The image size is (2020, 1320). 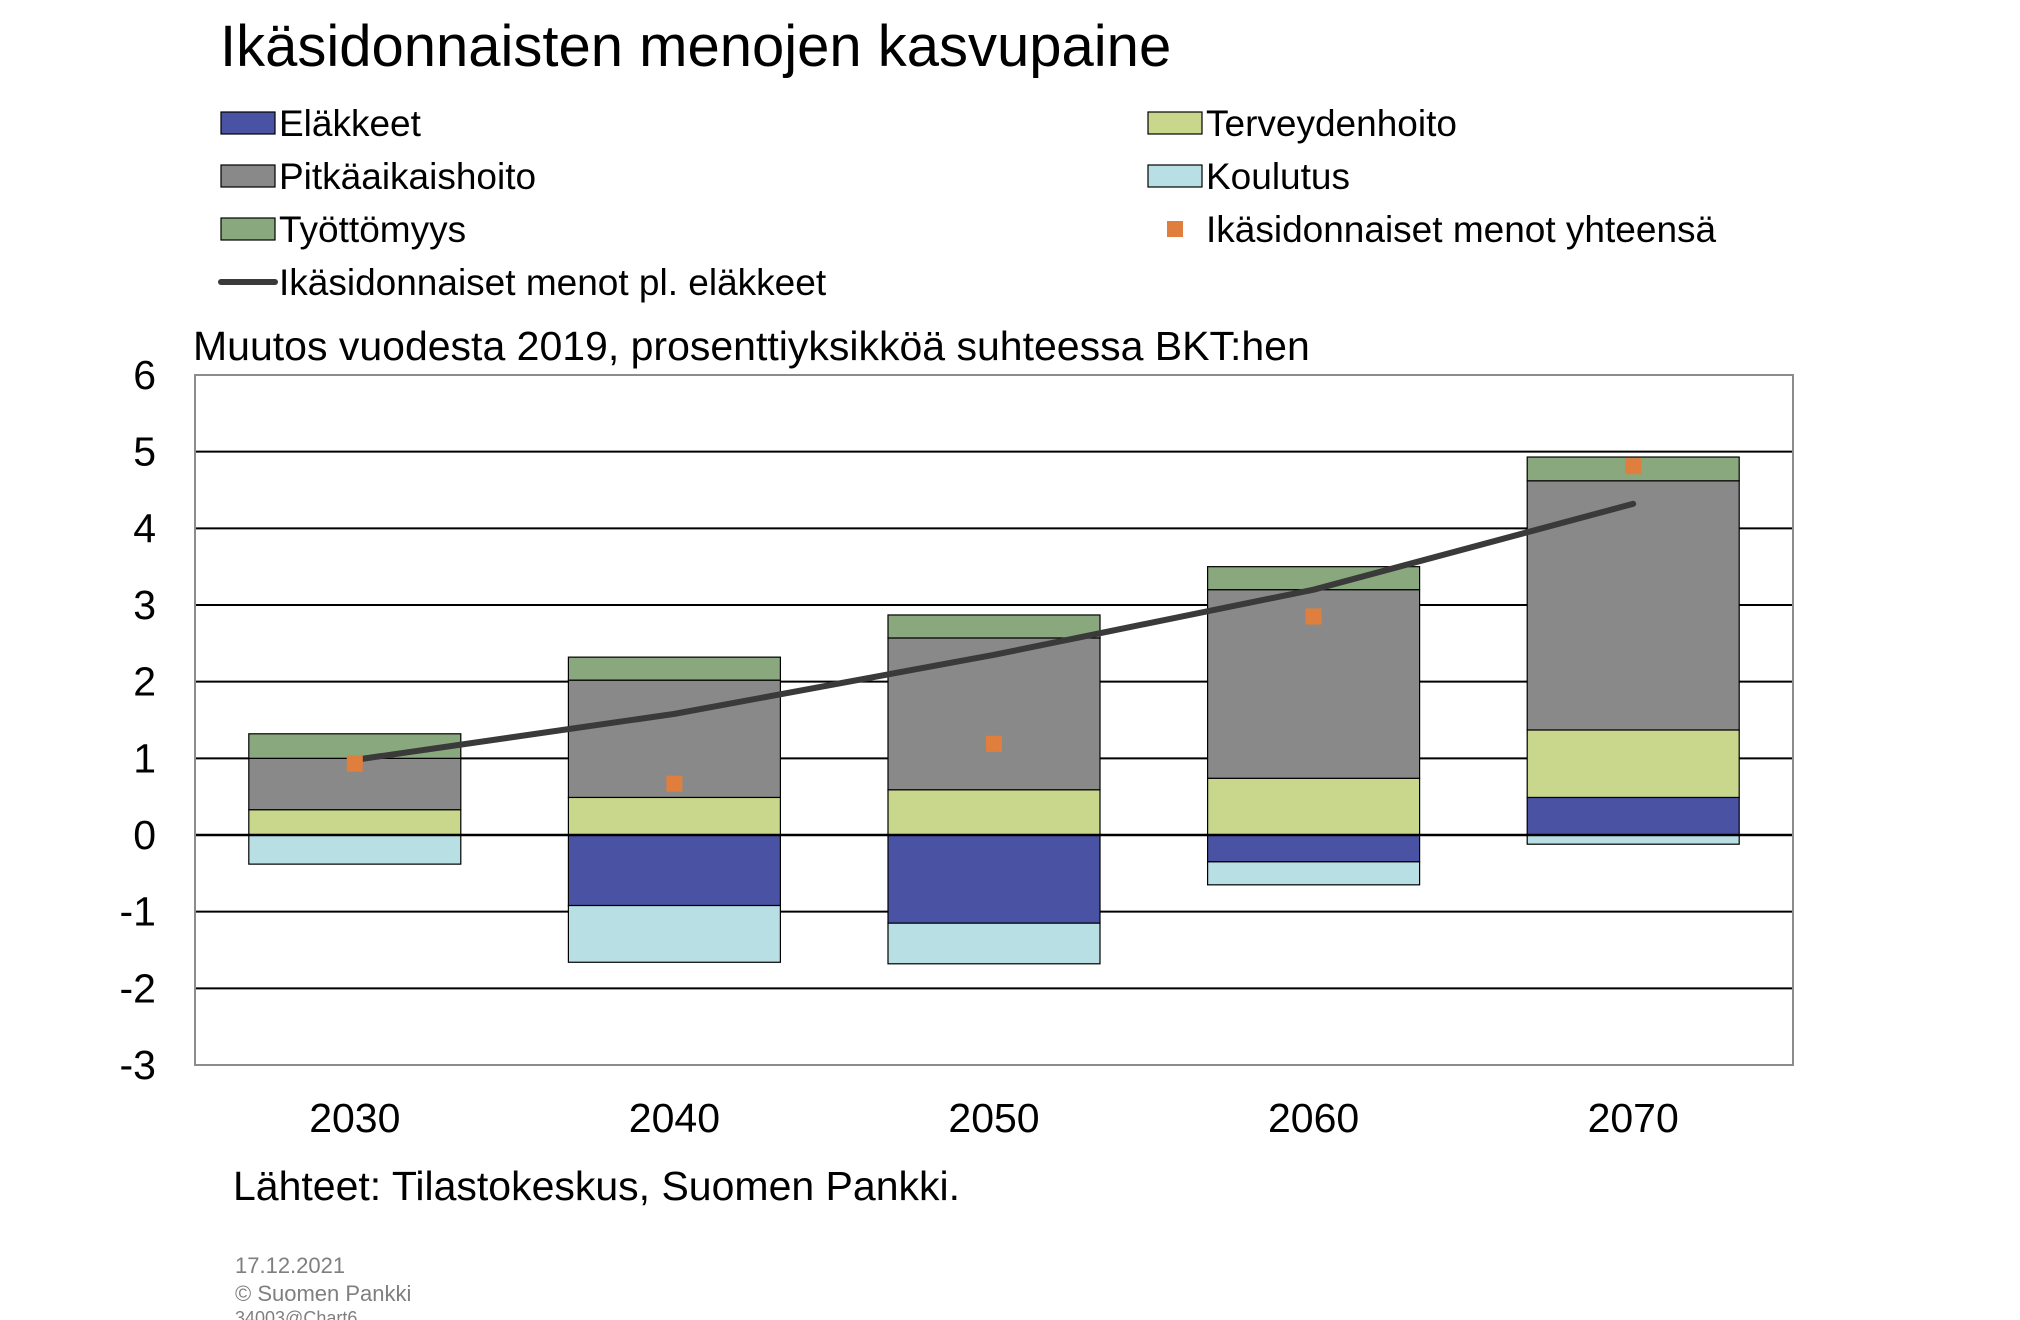 What do you see at coordinates (144, 682) in the screenshot?
I see `y-tick-label: 2` at bounding box center [144, 682].